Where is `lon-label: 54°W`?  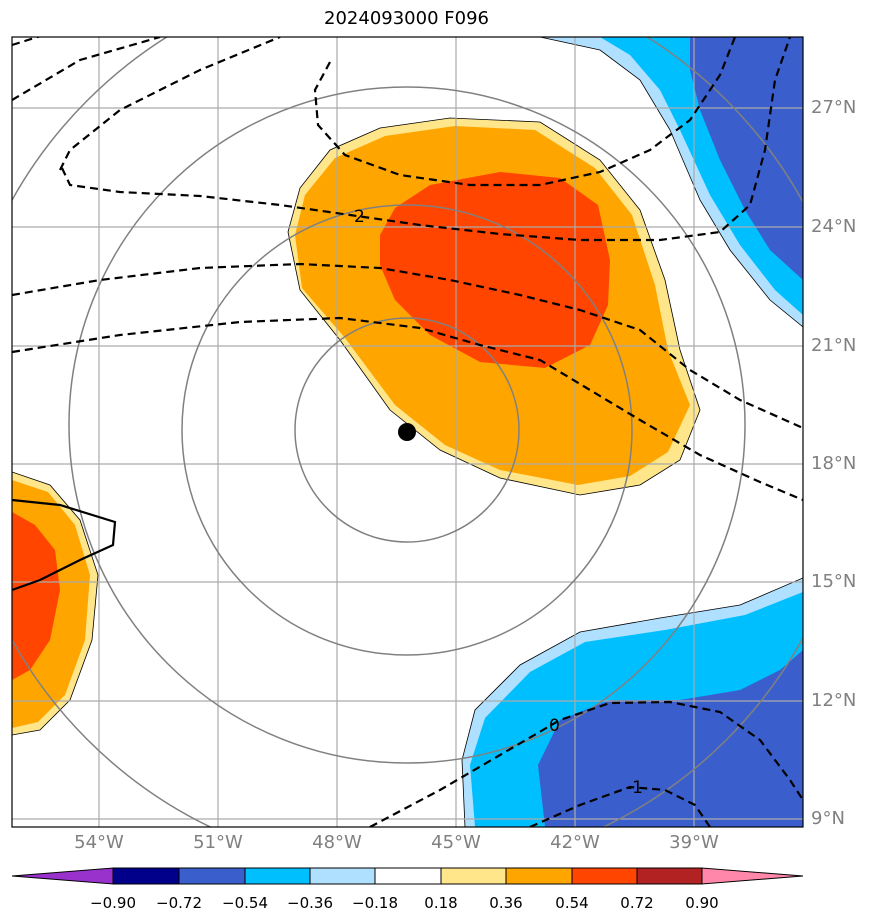 lon-label: 54°W is located at coordinates (99, 842).